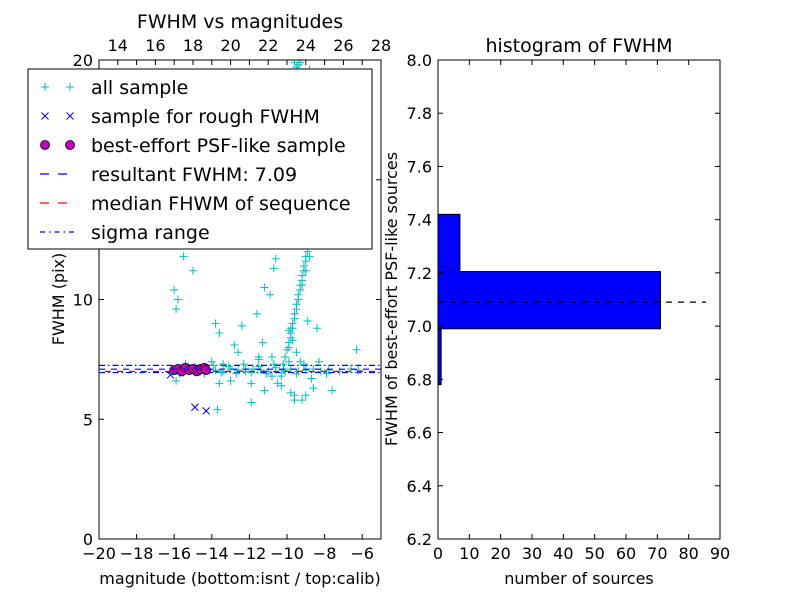 The width and height of the screenshot is (800, 600). I want to click on histogram-xtick-label: 0, so click(438, 553).